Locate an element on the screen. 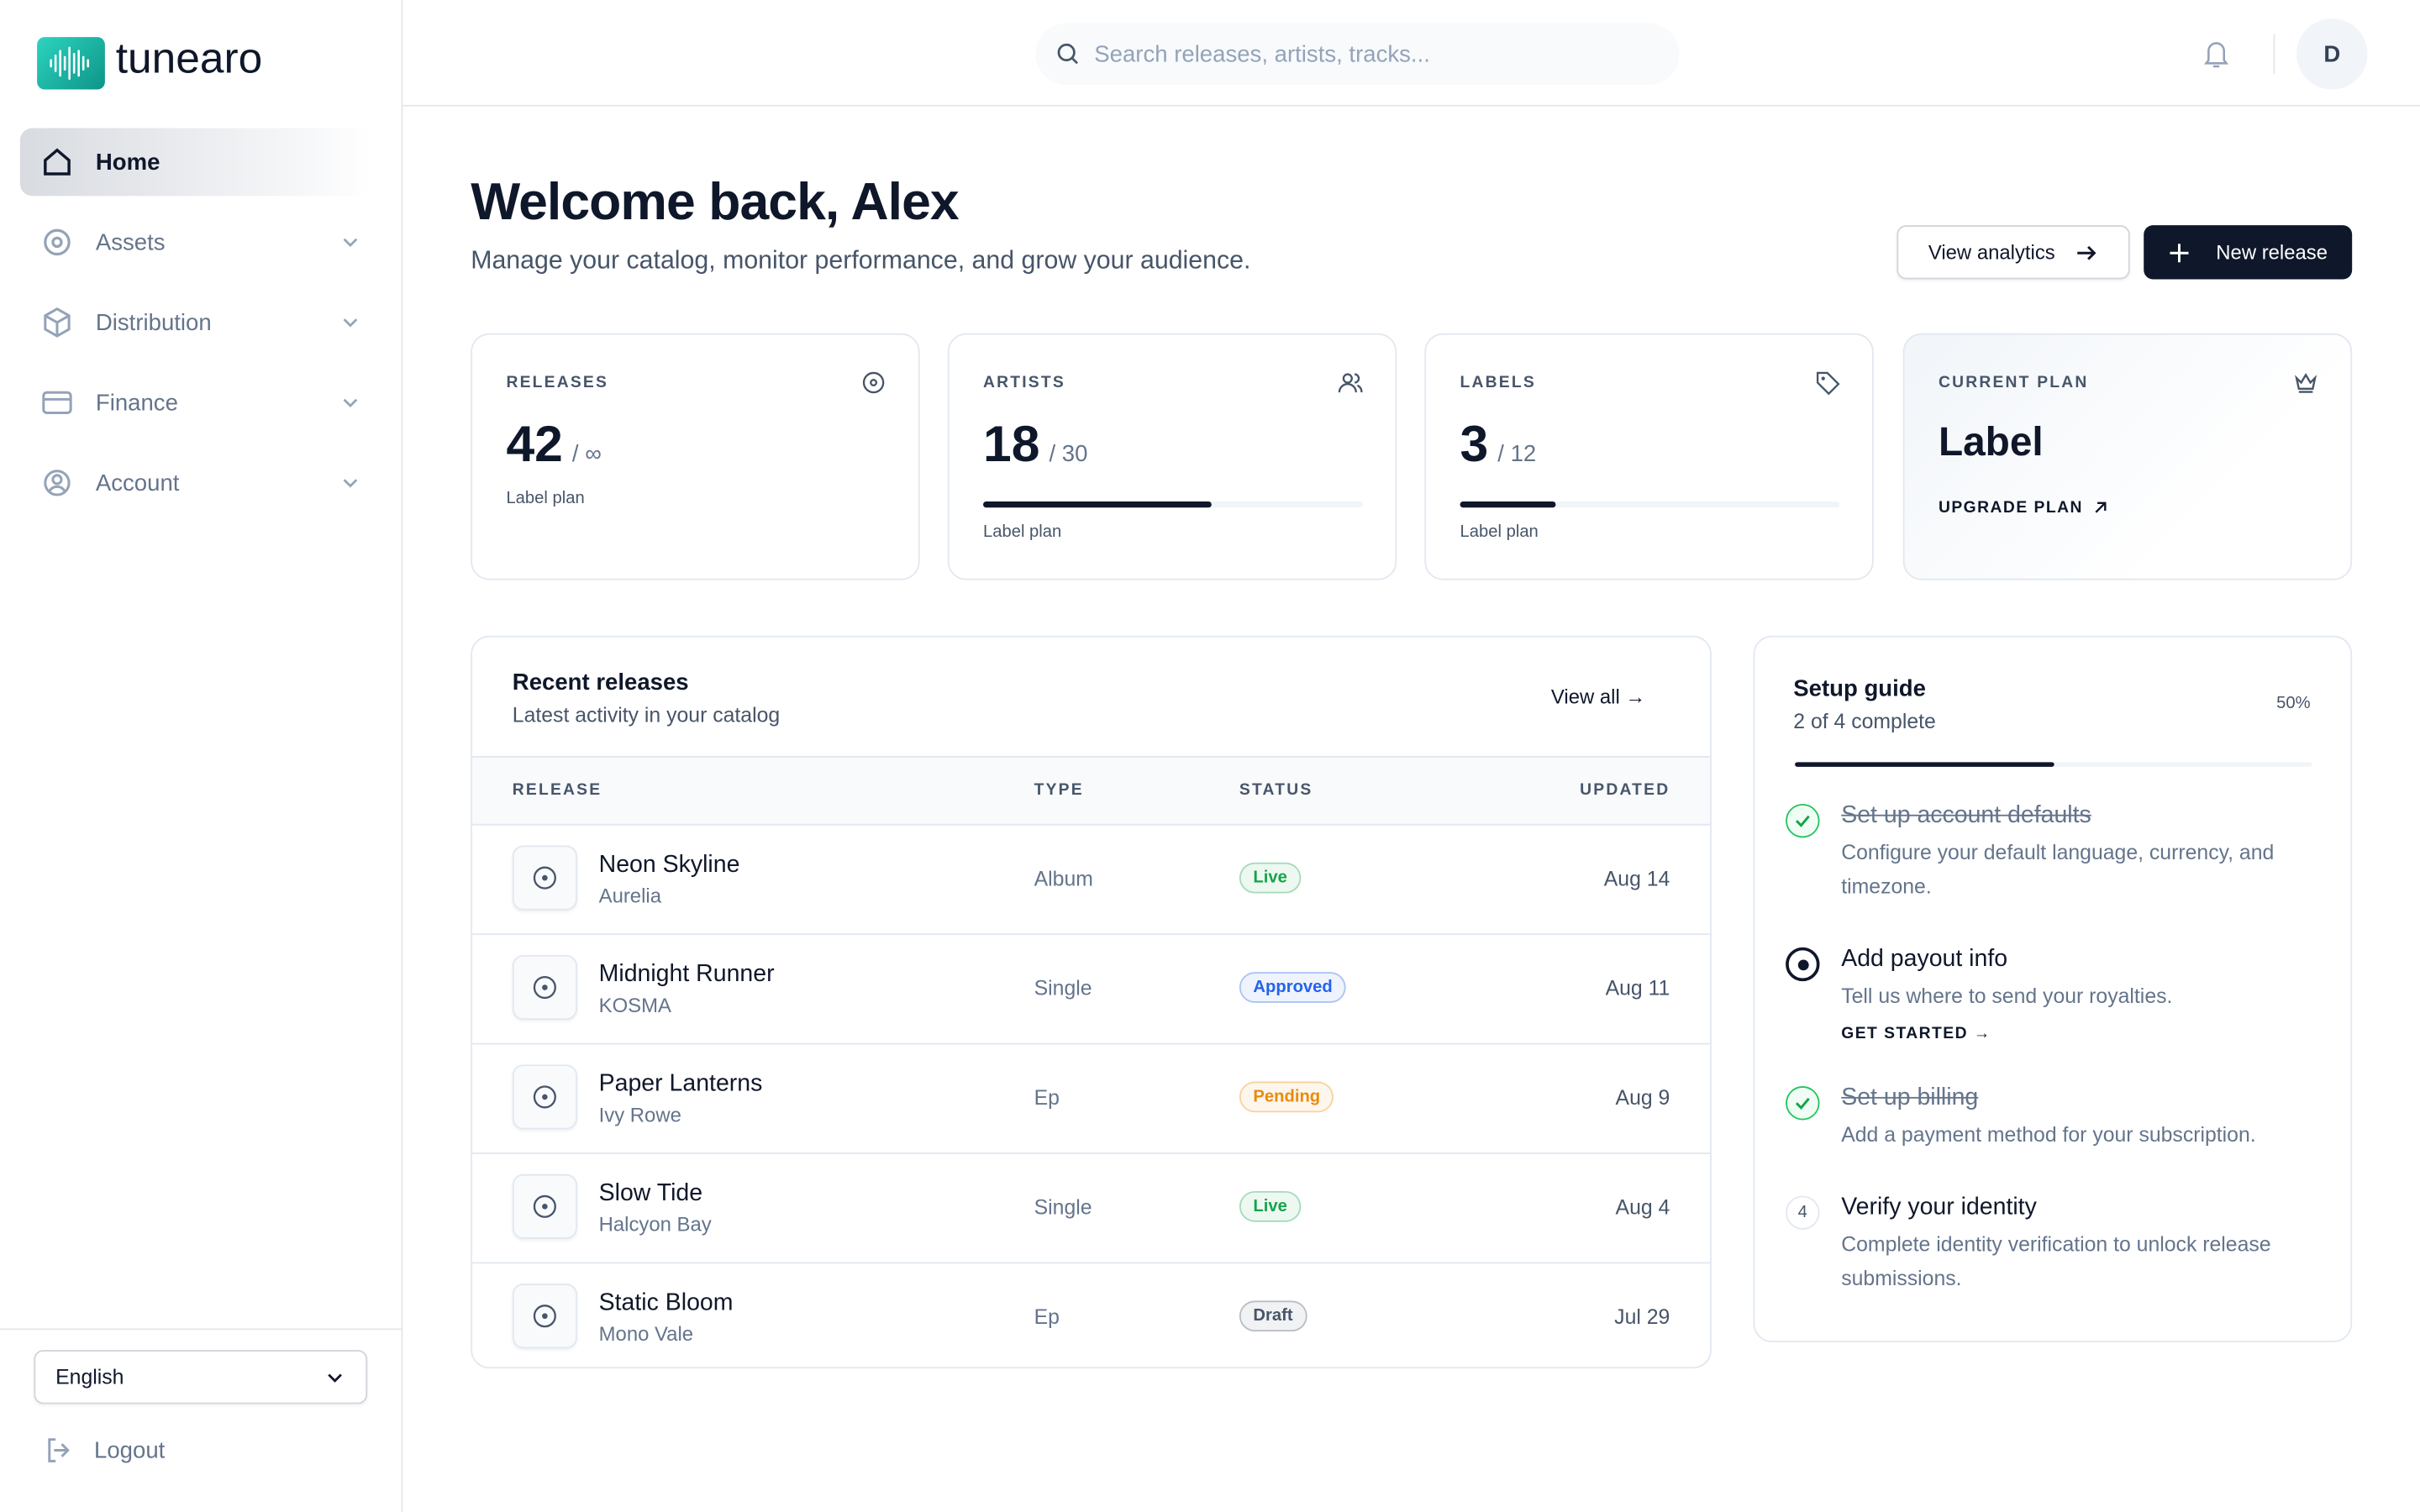 This screenshot has width=2420, height=1512. stat-value-row: 3 / 12 is located at coordinates (1498, 444).